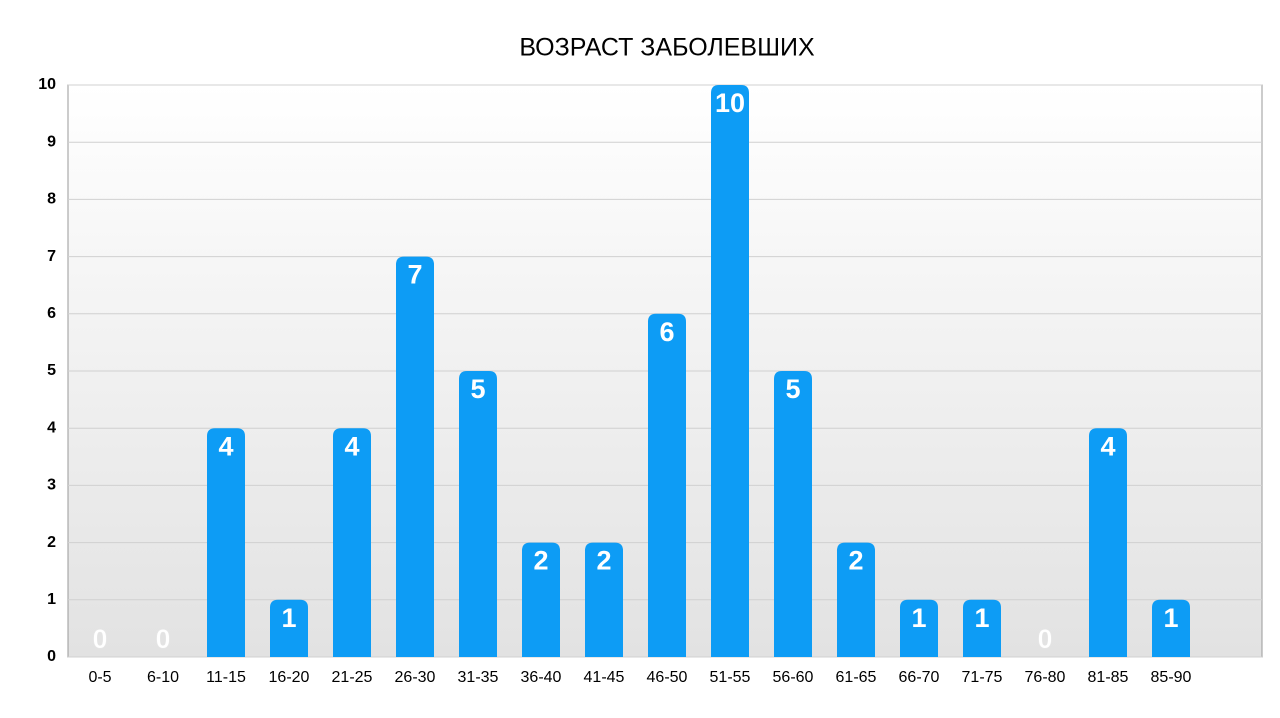 The image size is (1280, 718). What do you see at coordinates (51, 427) in the screenshot?
I see `y-tick-label: 4` at bounding box center [51, 427].